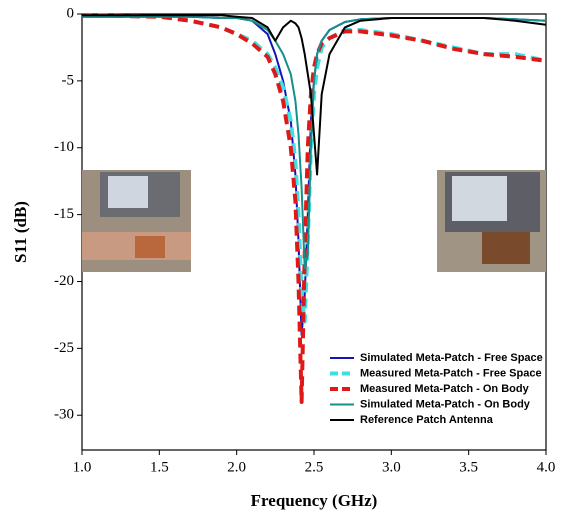  Describe the element at coordinates (236, 467) in the screenshot. I see `x-tick-label: 2.0` at that location.